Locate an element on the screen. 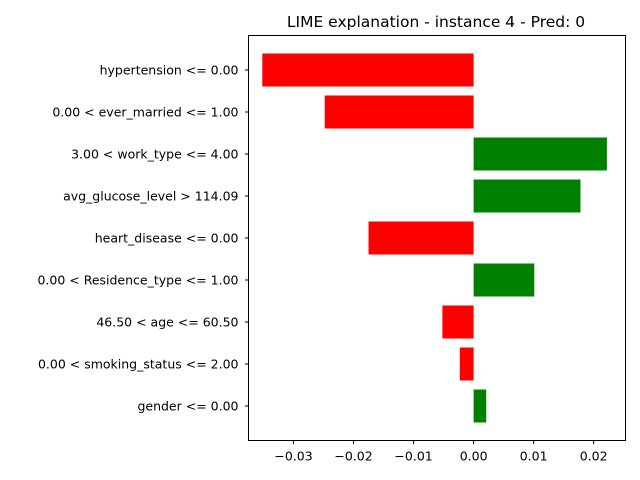  y-tick-label: avg_glucose_level > 114.09 is located at coordinates (150, 196).